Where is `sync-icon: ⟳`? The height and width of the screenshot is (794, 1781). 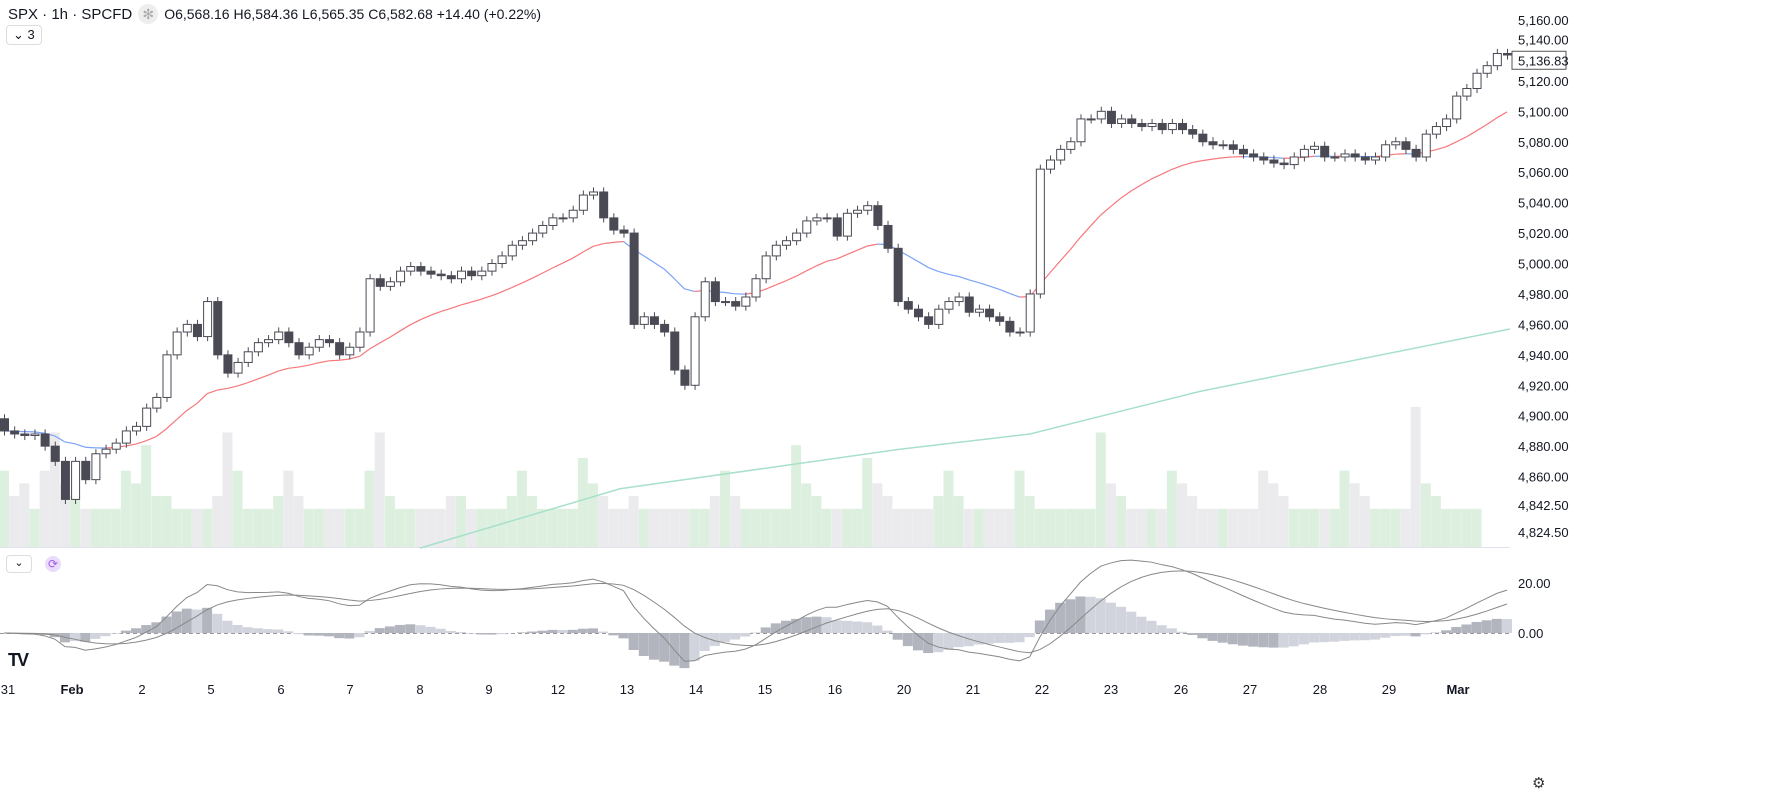 sync-icon: ⟳ is located at coordinates (53, 564).